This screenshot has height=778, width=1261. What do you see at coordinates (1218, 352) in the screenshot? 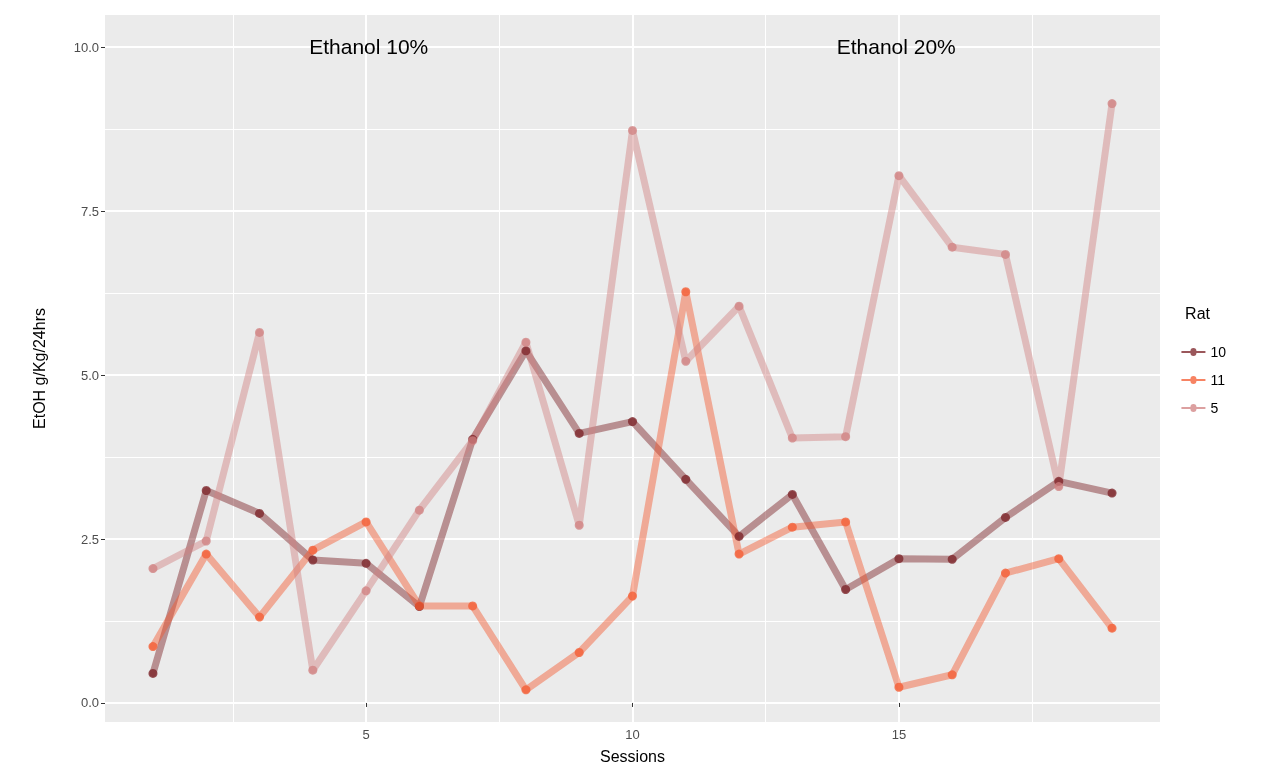
I see `legend-label: 10` at bounding box center [1218, 352].